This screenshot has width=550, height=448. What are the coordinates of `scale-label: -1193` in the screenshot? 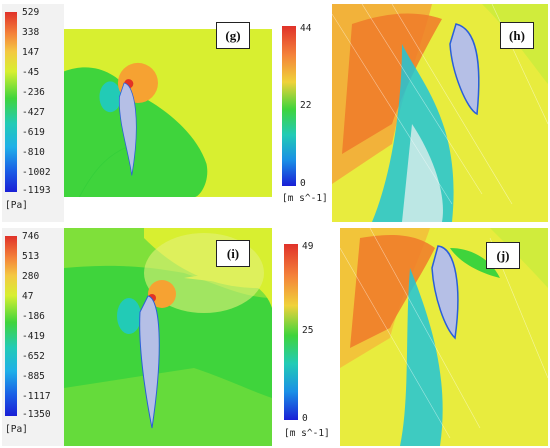 It's located at (36, 190).